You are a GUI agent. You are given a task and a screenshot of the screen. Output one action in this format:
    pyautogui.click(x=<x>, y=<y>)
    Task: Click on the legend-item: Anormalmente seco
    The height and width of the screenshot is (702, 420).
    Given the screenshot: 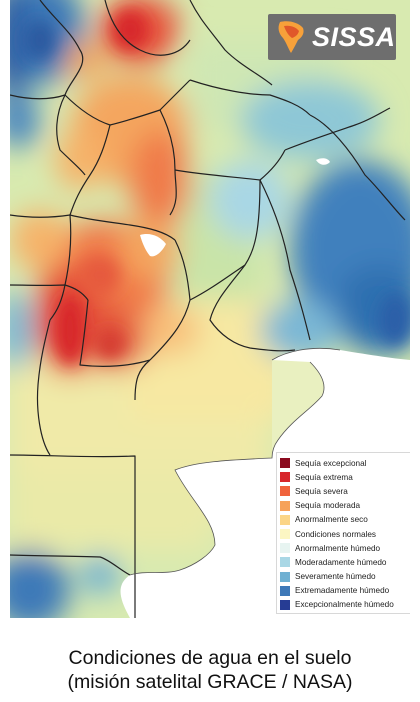 What is the action you would take?
    pyautogui.click(x=345, y=520)
    